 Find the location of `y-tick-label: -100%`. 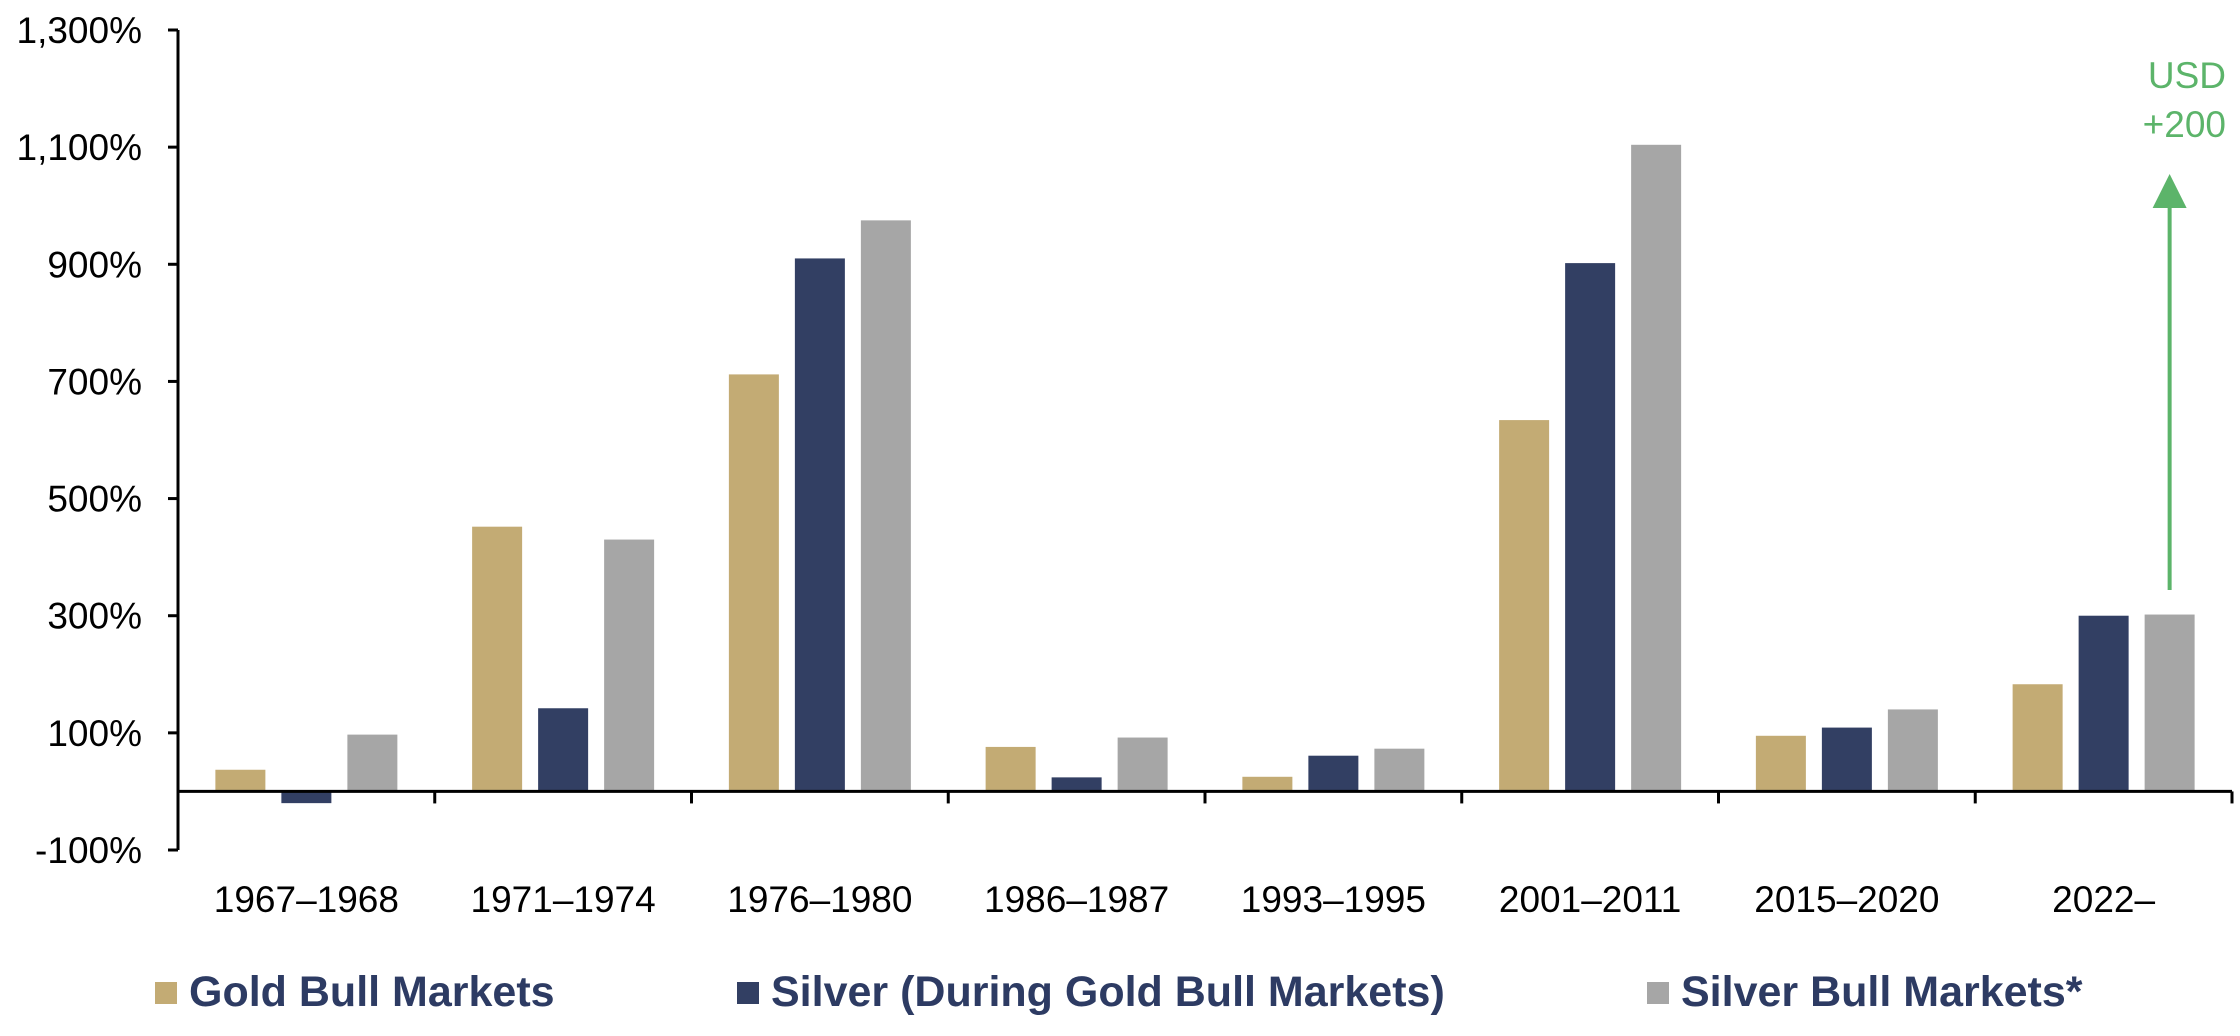

y-tick-label: -100% is located at coordinates (88, 850).